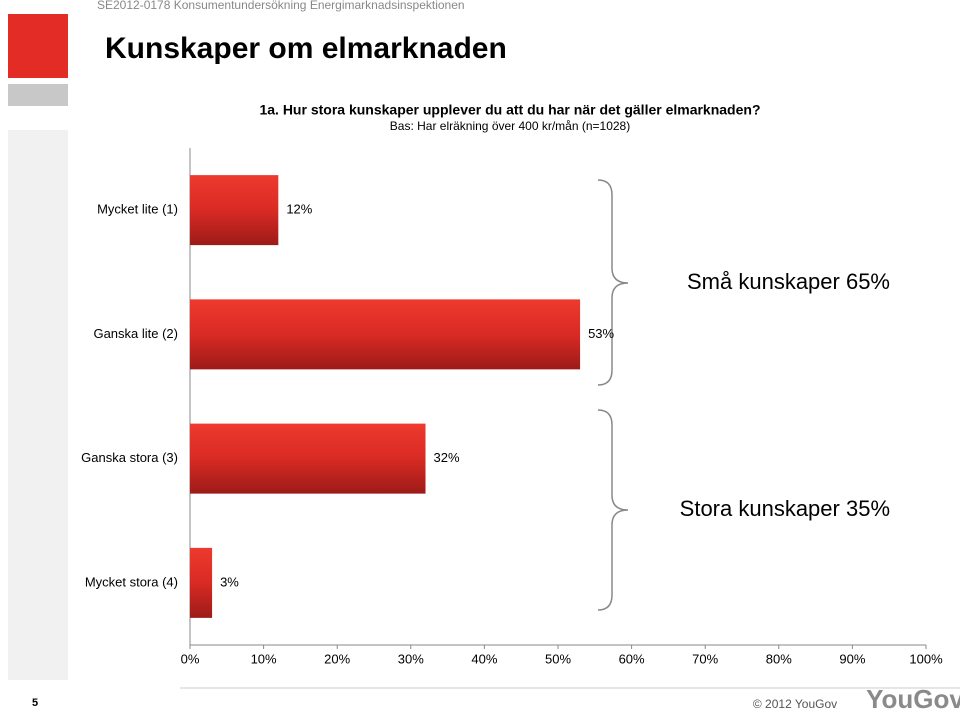 The image size is (960, 715). Describe the element at coordinates (779, 658) in the screenshot. I see `x-tick-label: 80%` at that location.